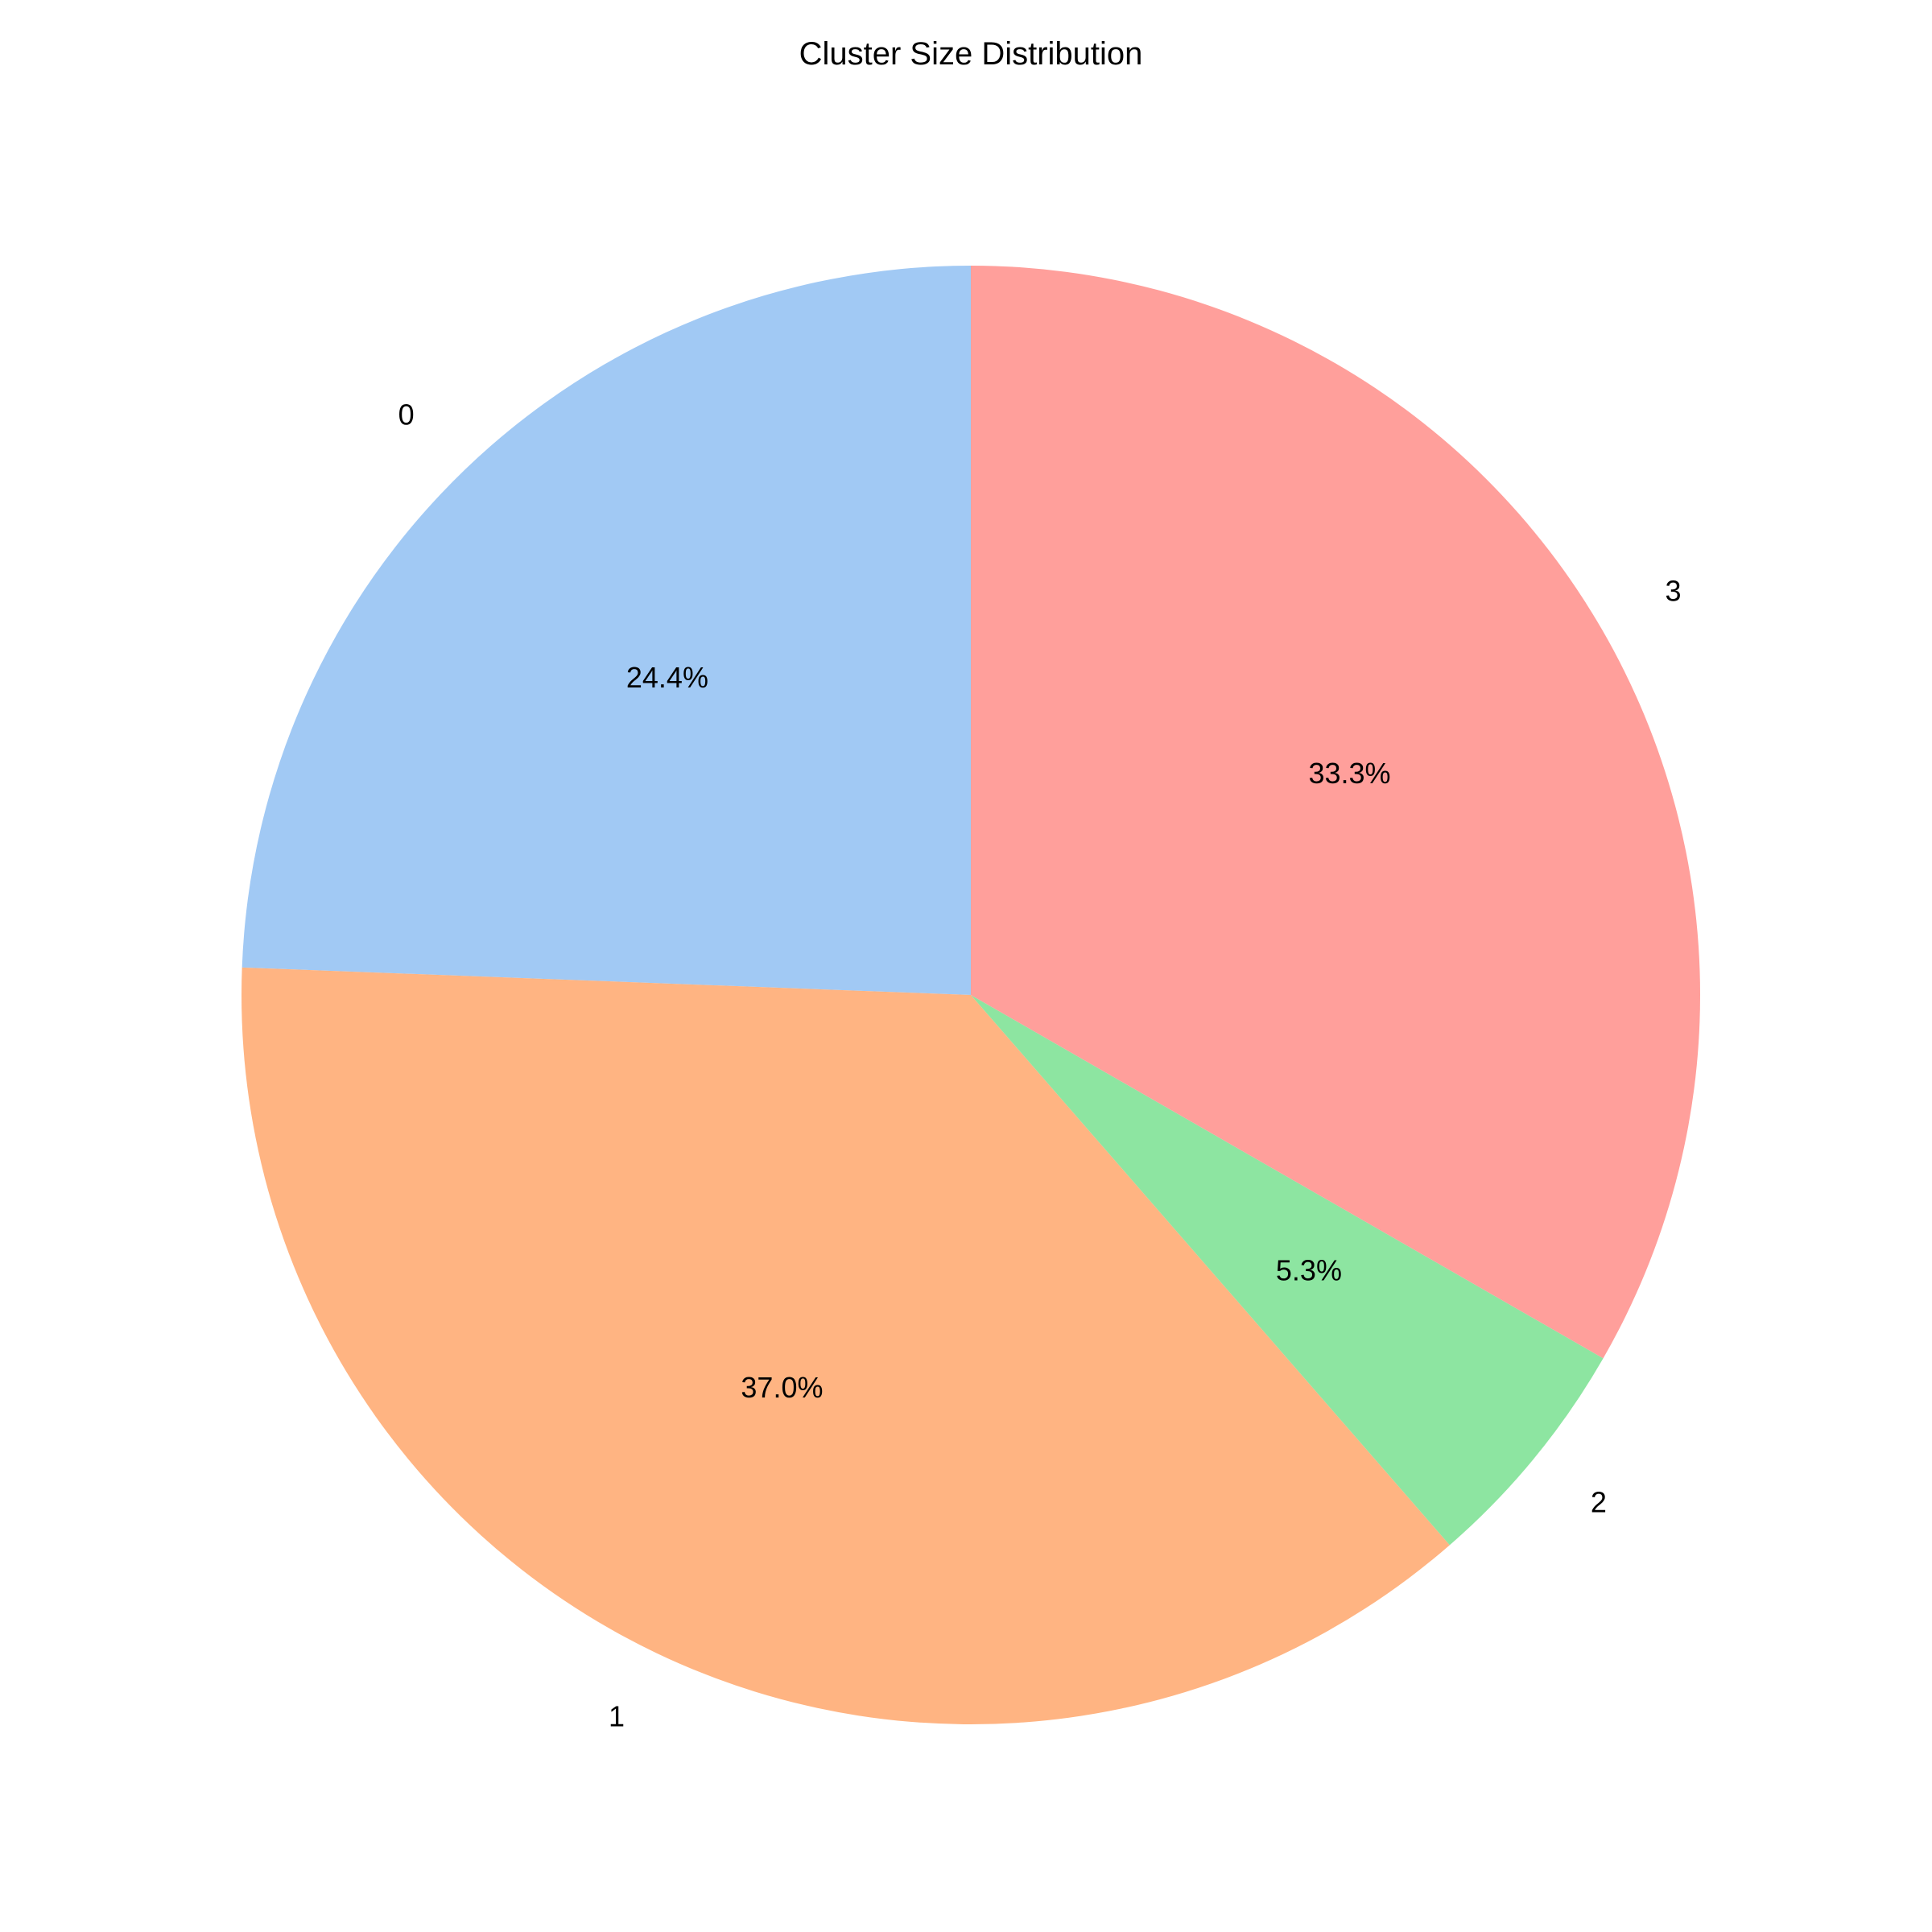 This screenshot has height=1932, width=1932. Describe the element at coordinates (406, 414) in the screenshot. I see `slice-label-0: 0` at that location.